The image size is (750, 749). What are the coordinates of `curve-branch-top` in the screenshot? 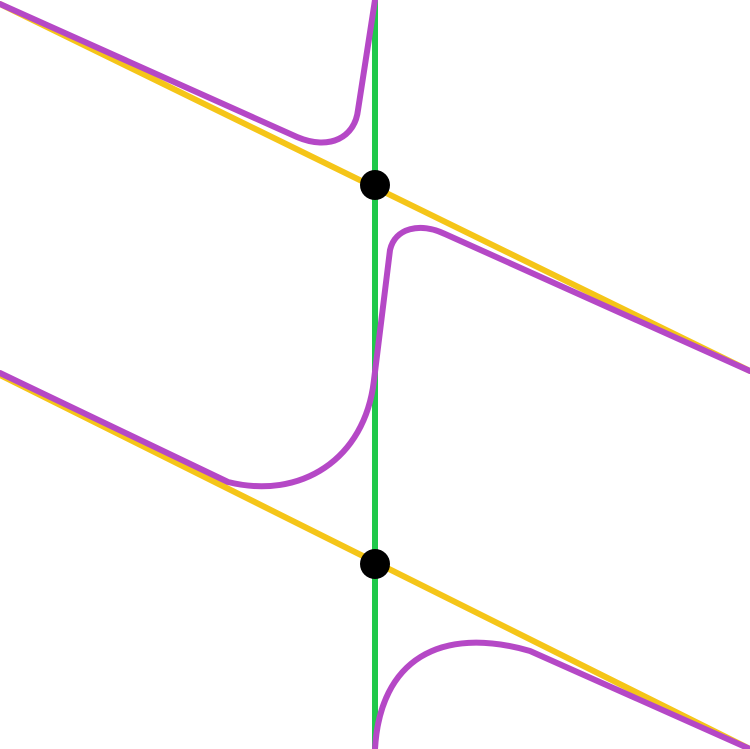 It's located at (189, 73).